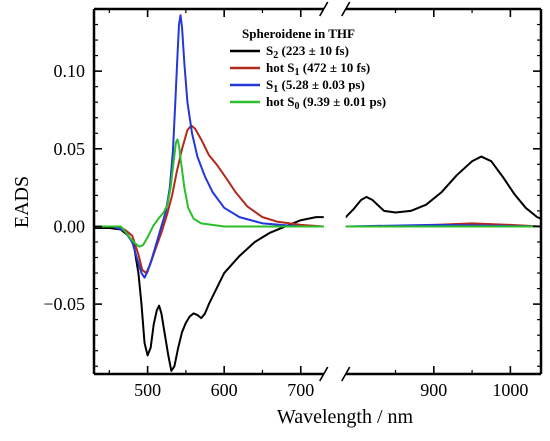 The height and width of the screenshot is (441, 550). I want to click on y-axis-title: EADS, so click(22, 202).